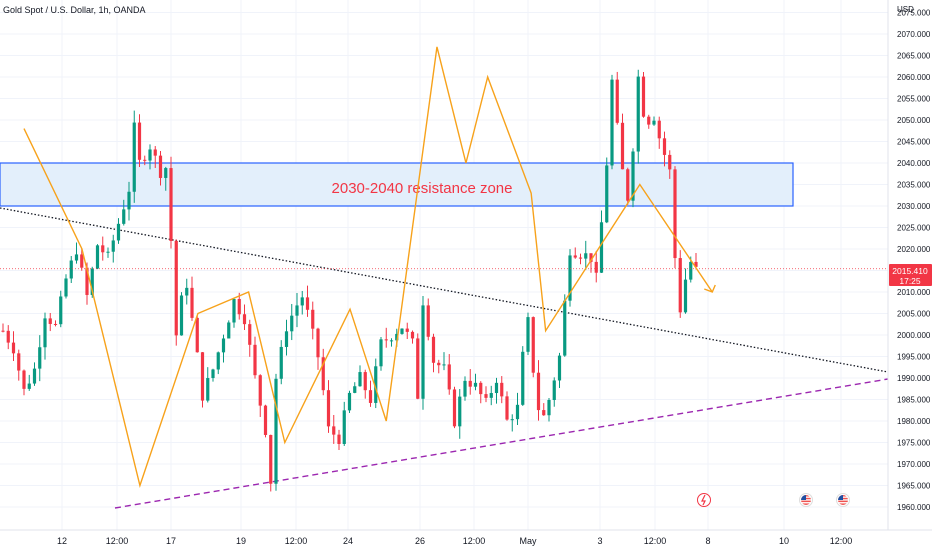  What do you see at coordinates (914, 34) in the screenshot?
I see `price-tick-label: 2070.000` at bounding box center [914, 34].